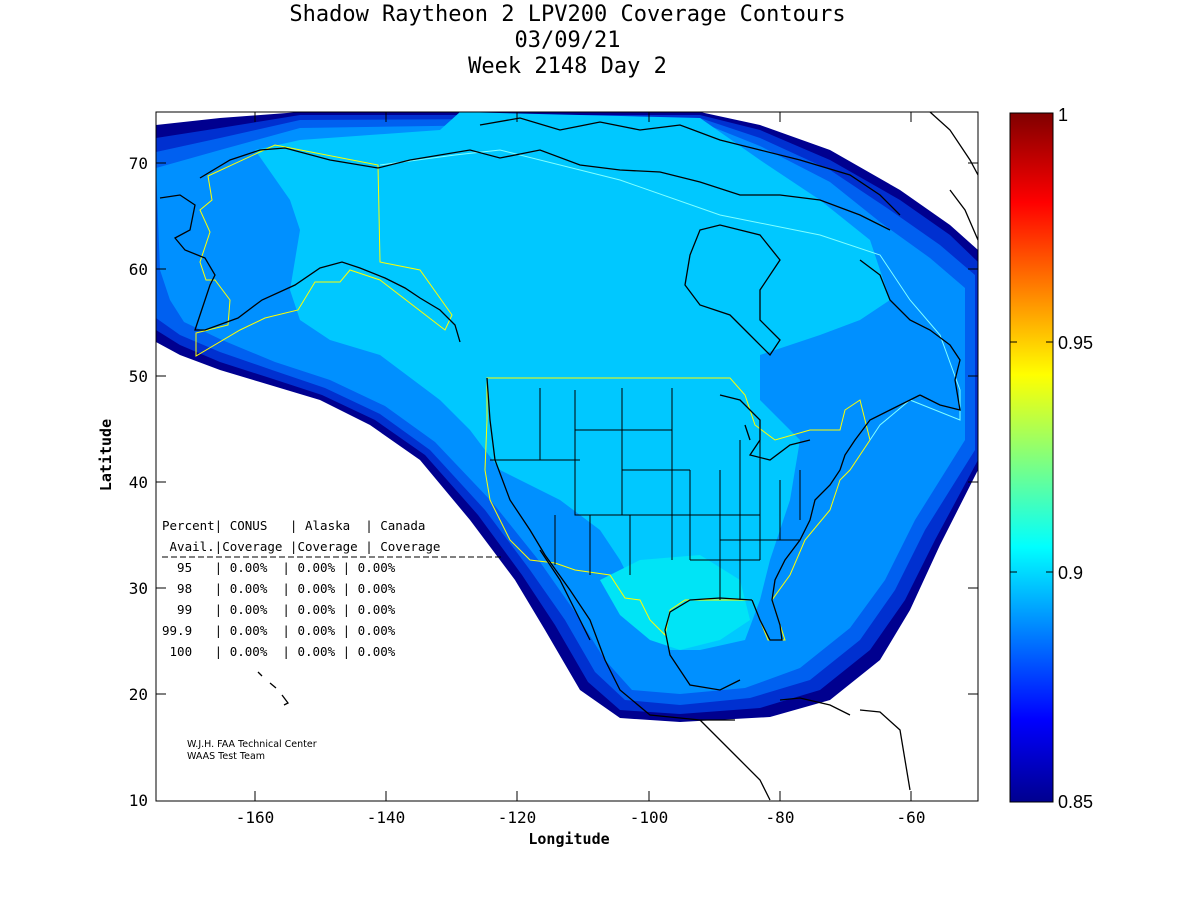 This screenshot has width=1200, height=900. Describe the element at coordinates (910, 335) in the screenshot. I see `labrador-coast` at that location.